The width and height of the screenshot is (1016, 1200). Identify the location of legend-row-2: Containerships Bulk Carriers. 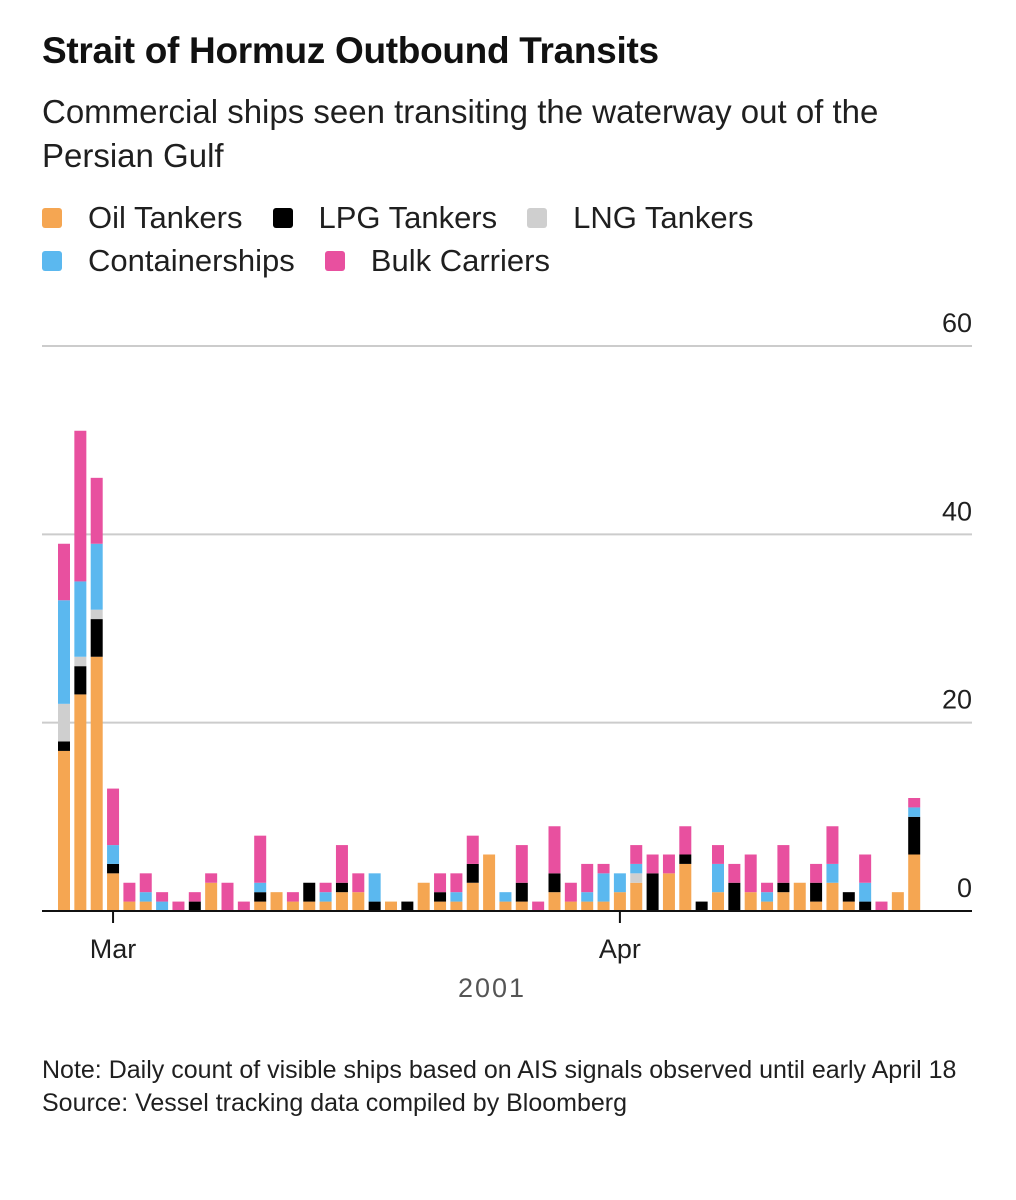
(507, 260).